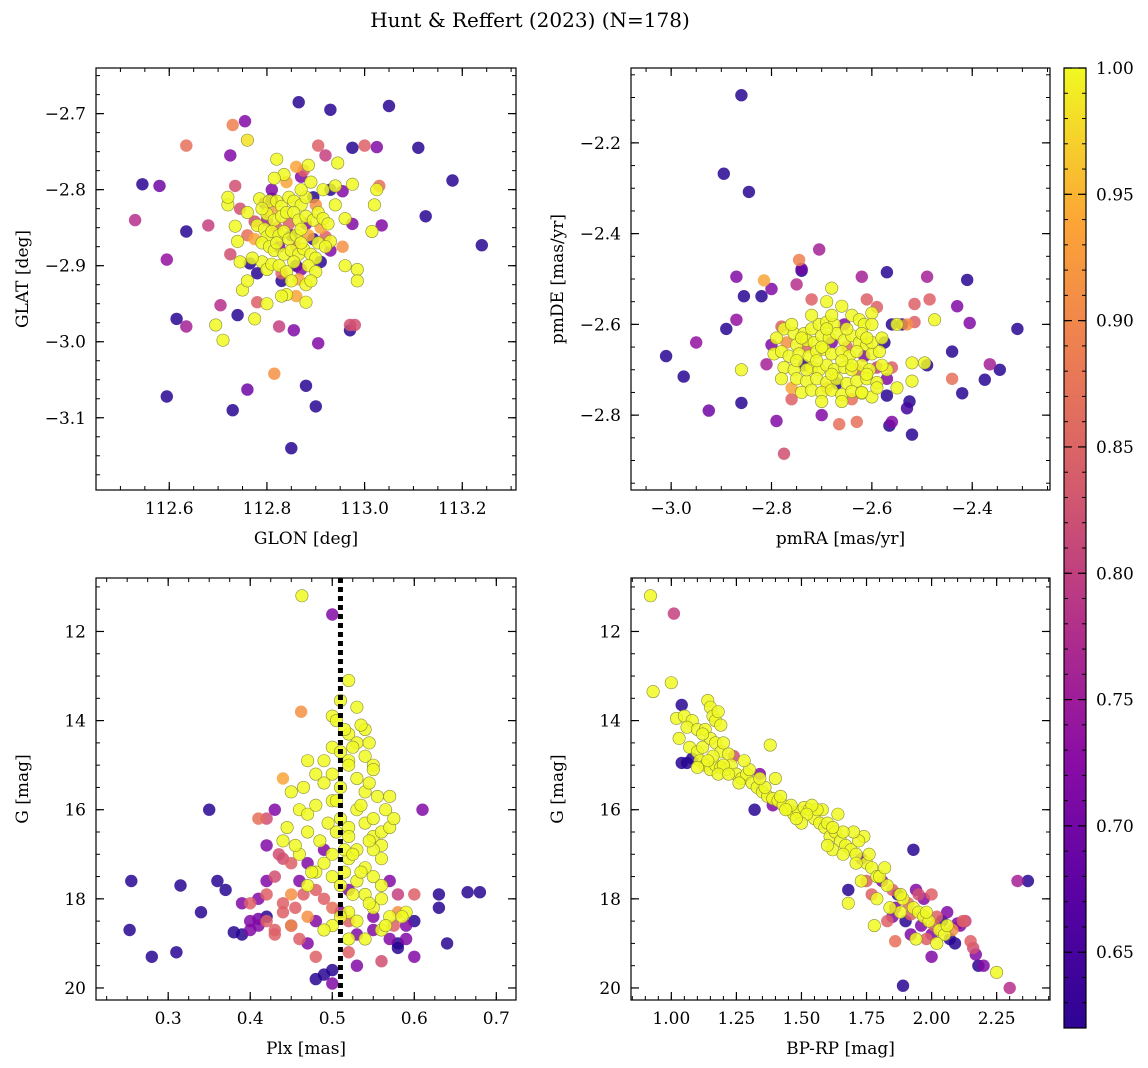 This screenshot has width=1148, height=1068. What do you see at coordinates (65, 115) in the screenshot?
I see `y-tick-label: −2.7` at bounding box center [65, 115].